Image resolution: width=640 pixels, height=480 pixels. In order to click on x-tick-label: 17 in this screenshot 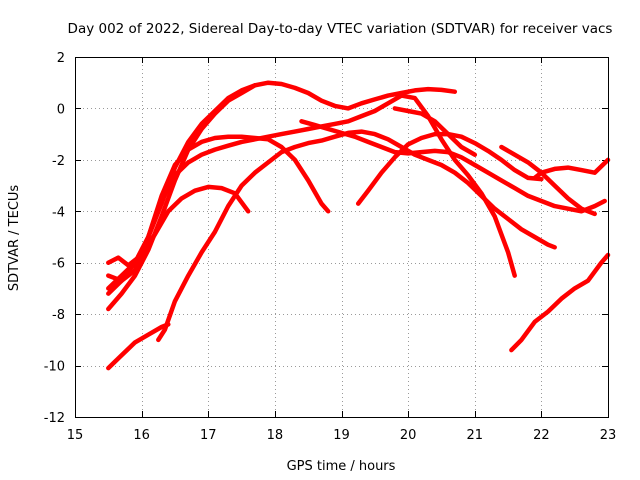, I will do `click(208, 435)`.